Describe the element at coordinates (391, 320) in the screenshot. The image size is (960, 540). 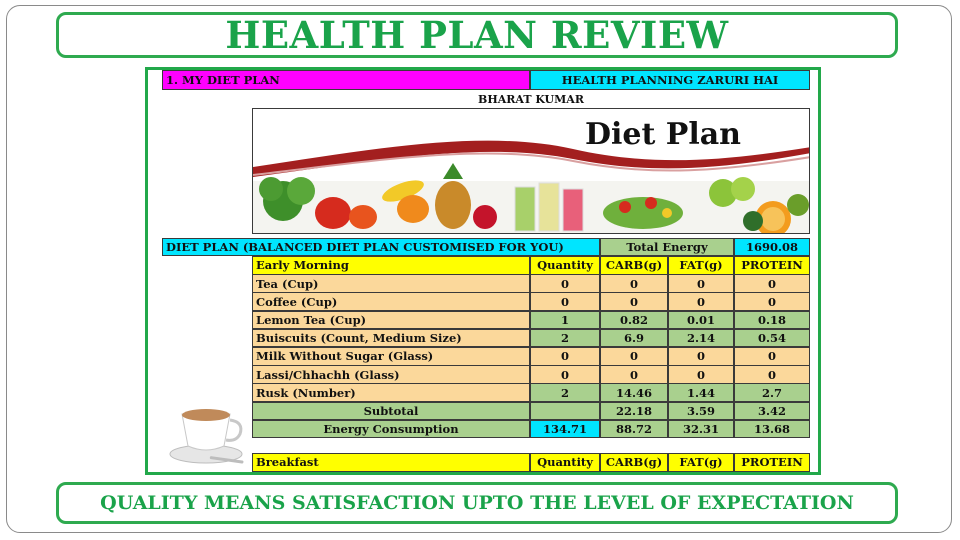
I see `item-name-cell: Lemon Tea (Cup)` at that location.